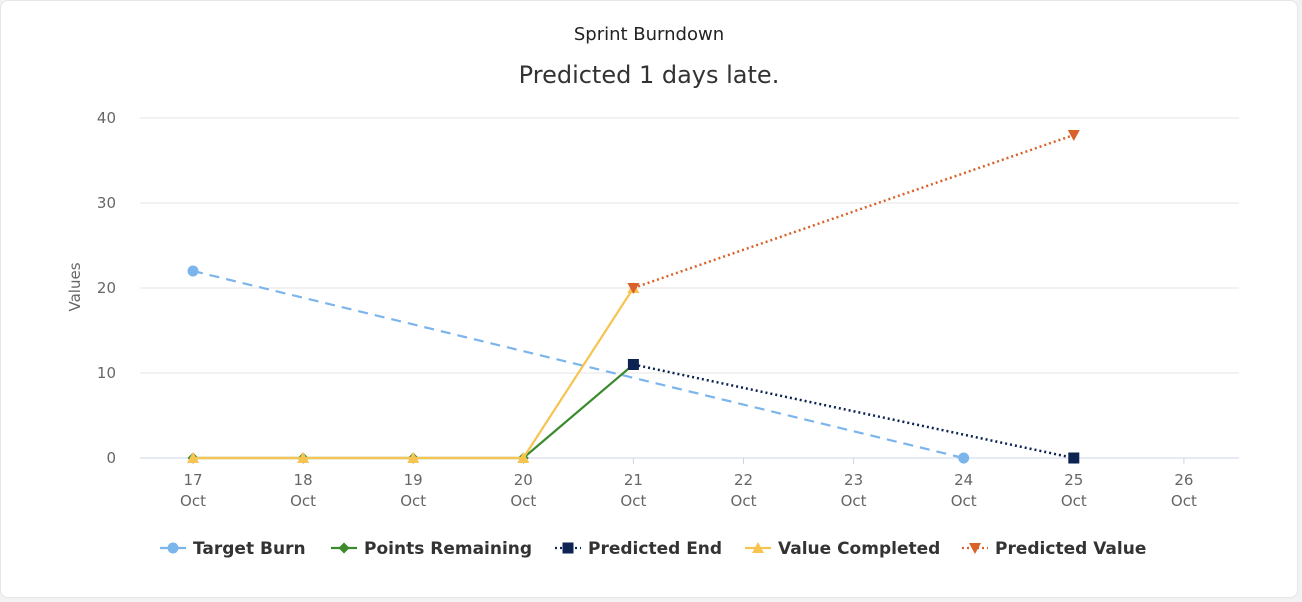 The height and width of the screenshot is (602, 1302). Describe the element at coordinates (106, 118) in the screenshot. I see `y-tick-label: 40` at that location.